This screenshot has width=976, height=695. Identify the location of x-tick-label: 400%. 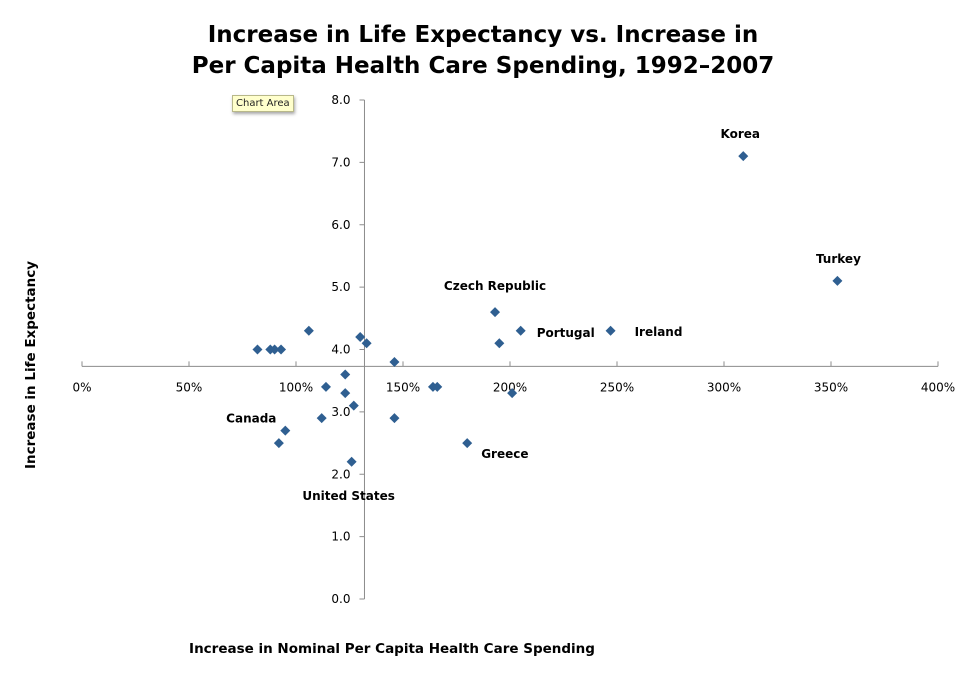
(938, 387).